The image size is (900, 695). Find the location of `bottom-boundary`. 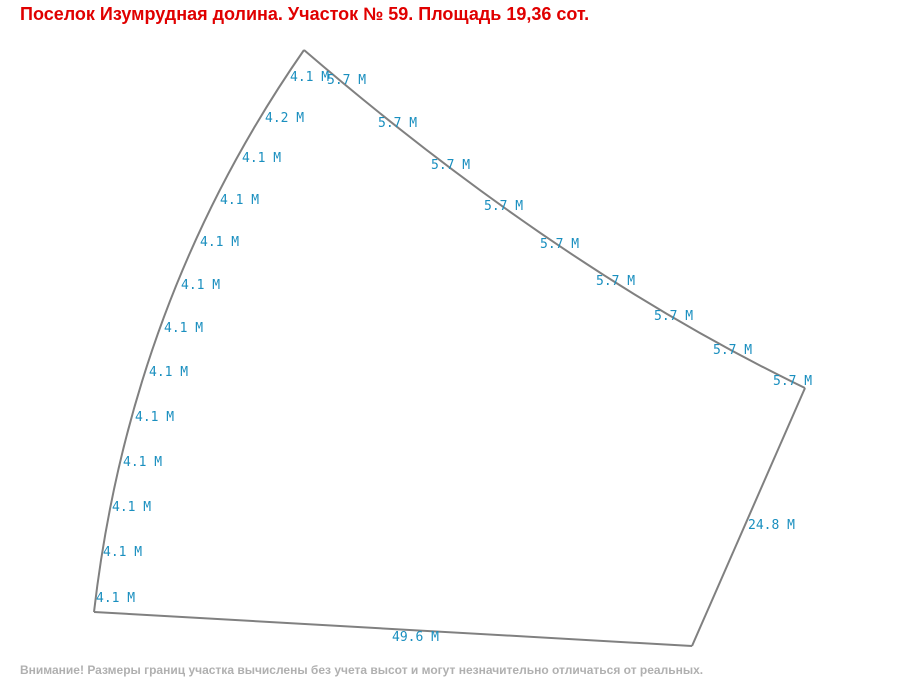

bottom-boundary is located at coordinates (393, 629).